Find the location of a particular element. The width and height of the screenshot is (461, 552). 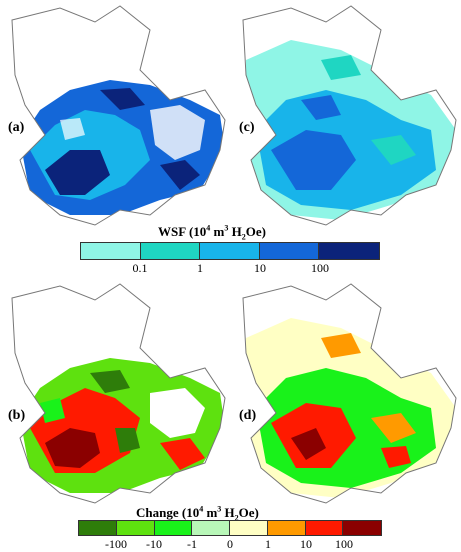

legend-tick-label: -100 is located at coordinates (116, 544).